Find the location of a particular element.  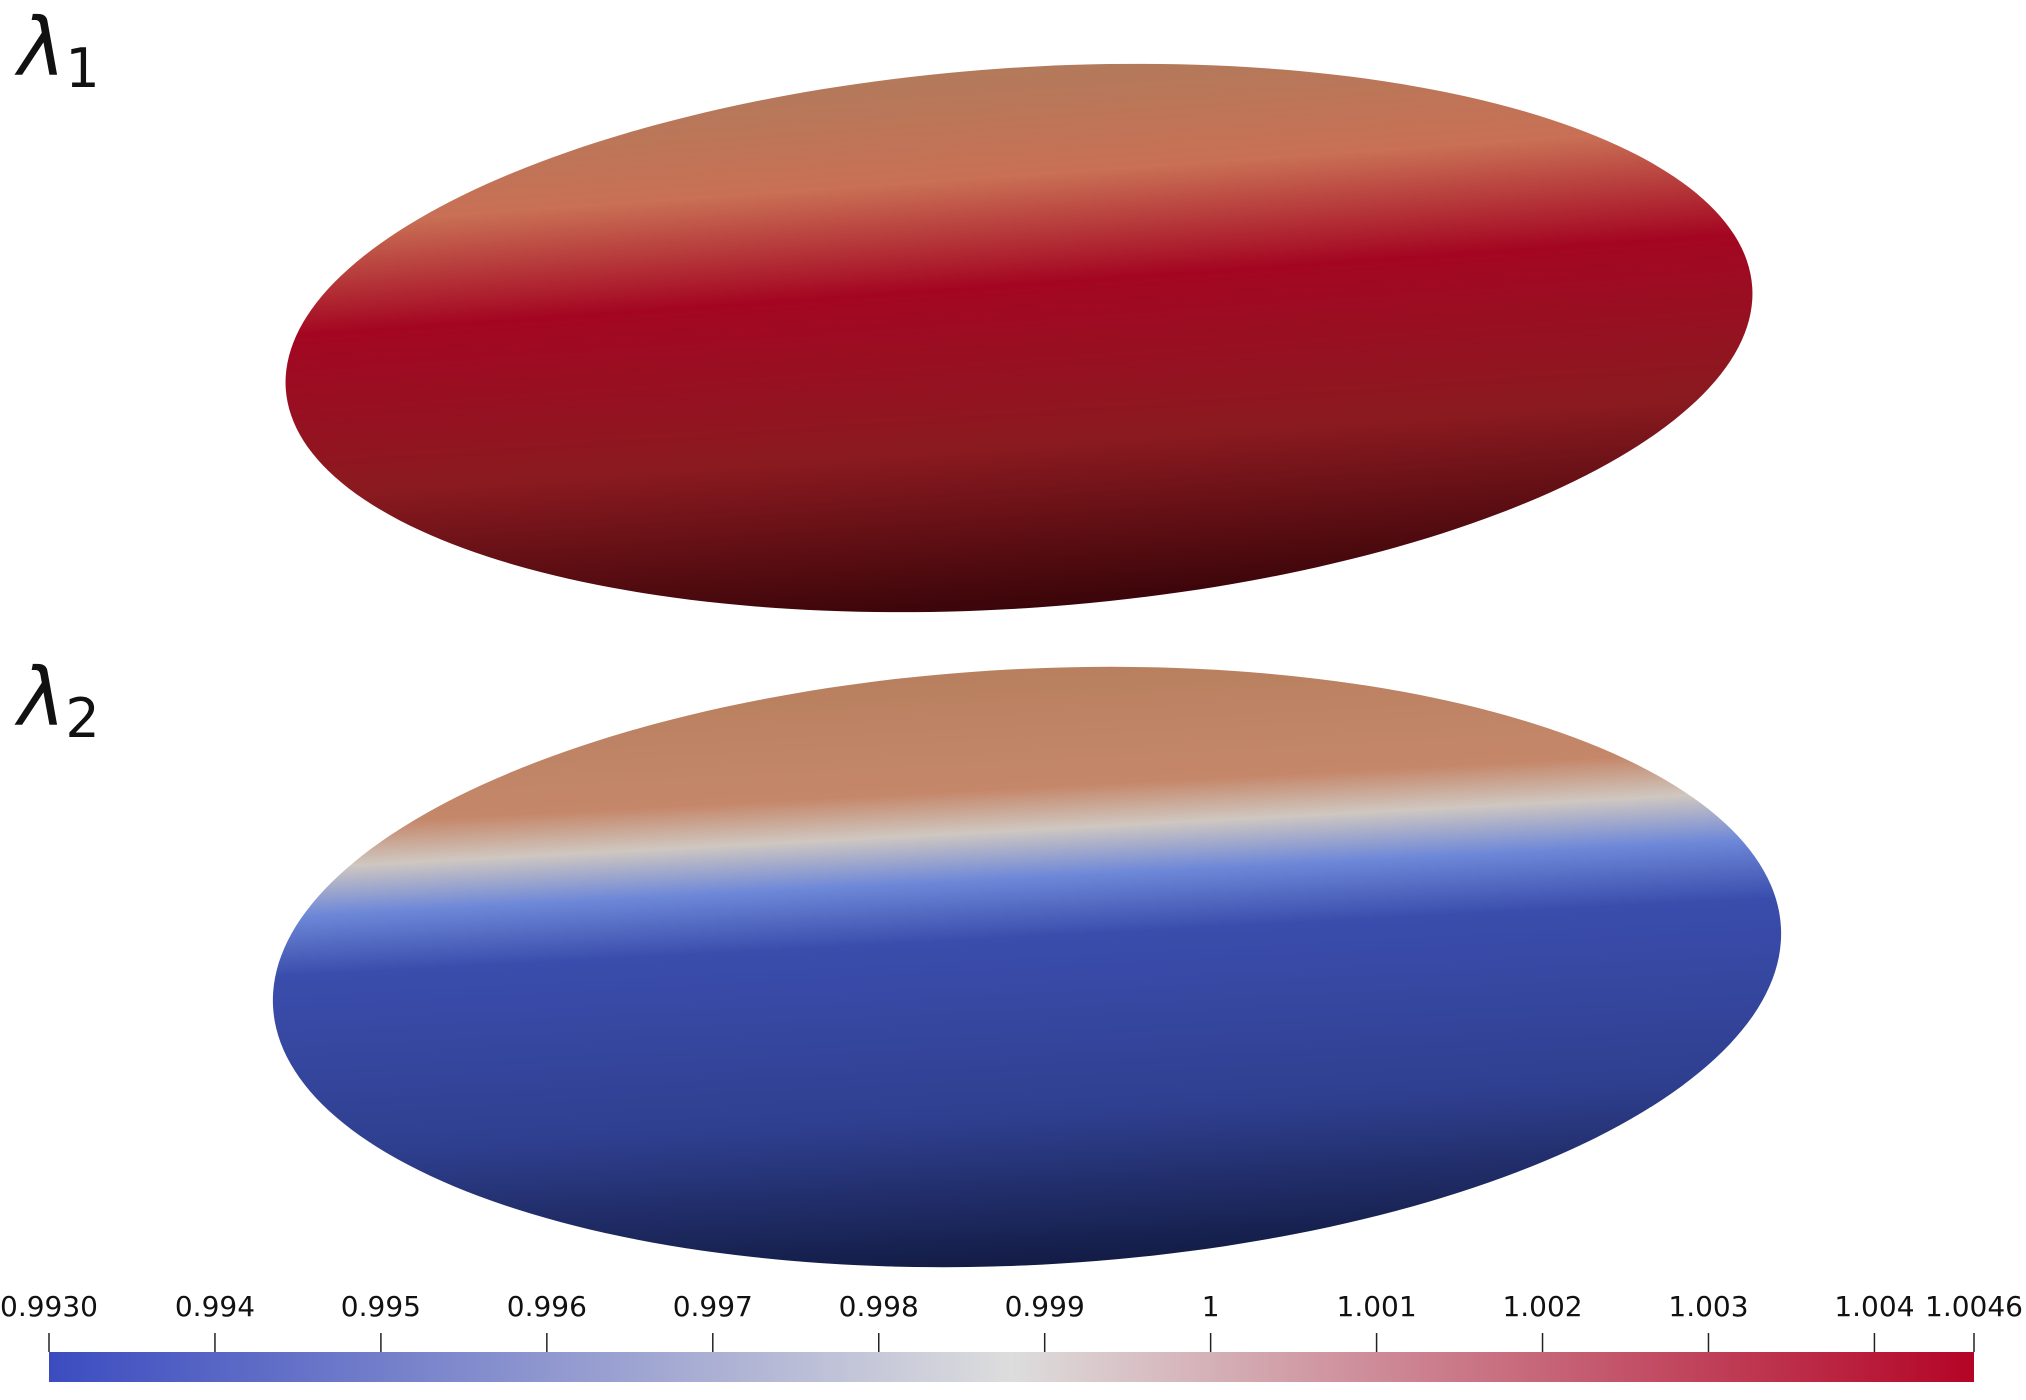

panel-label: λ2 is located at coordinates (57, 700).